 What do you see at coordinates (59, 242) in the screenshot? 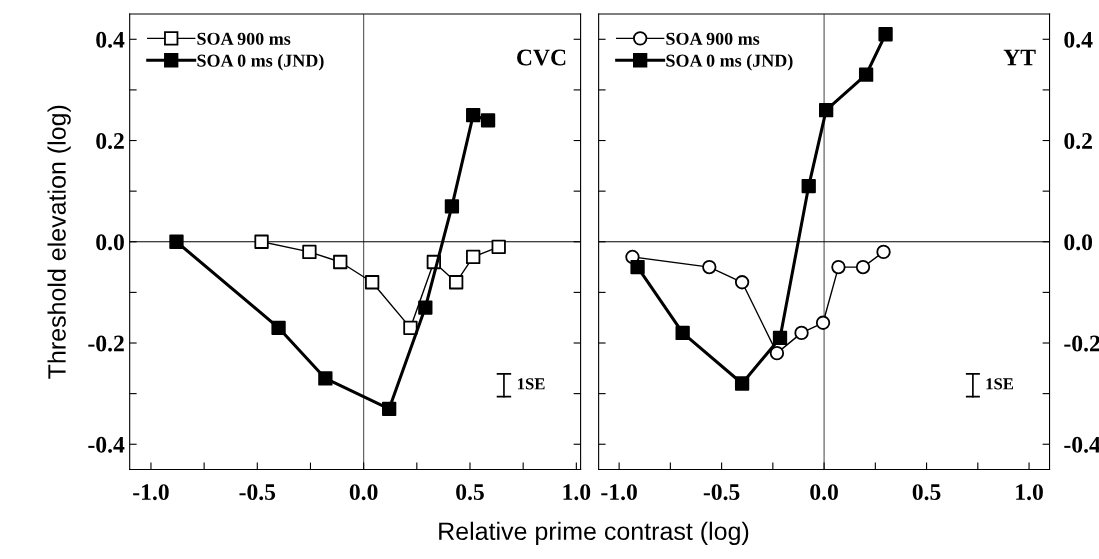
I see `y-axis-title: Threshold elevation (log)` at bounding box center [59, 242].